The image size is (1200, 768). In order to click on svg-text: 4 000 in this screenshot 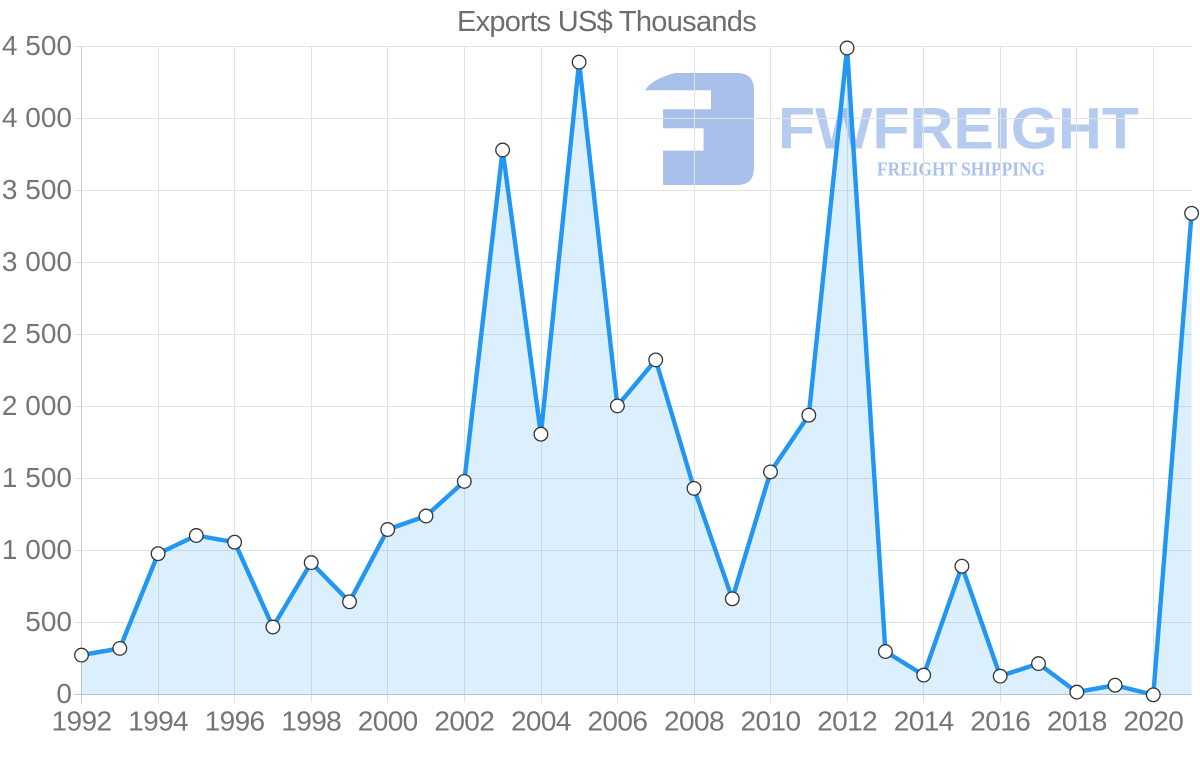, I will do `click(37, 117)`.